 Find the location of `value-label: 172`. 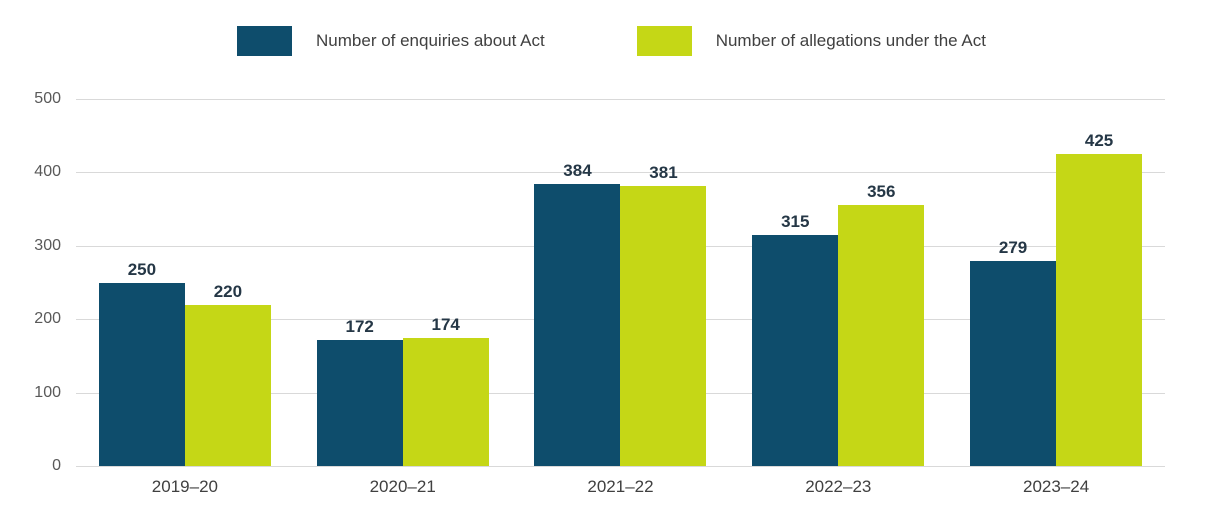

value-label: 172 is located at coordinates (359, 326).